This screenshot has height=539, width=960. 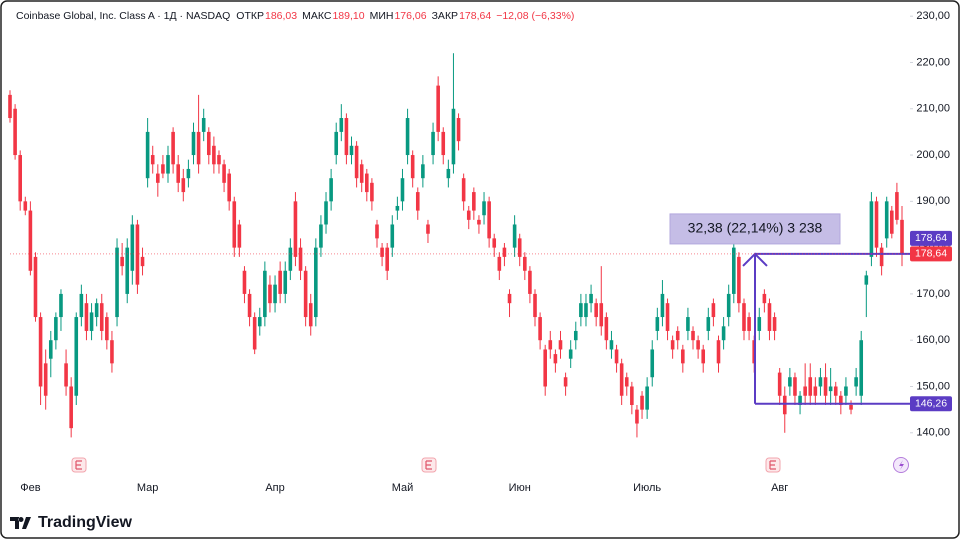 I want to click on event-markers, so click(x=490, y=465).